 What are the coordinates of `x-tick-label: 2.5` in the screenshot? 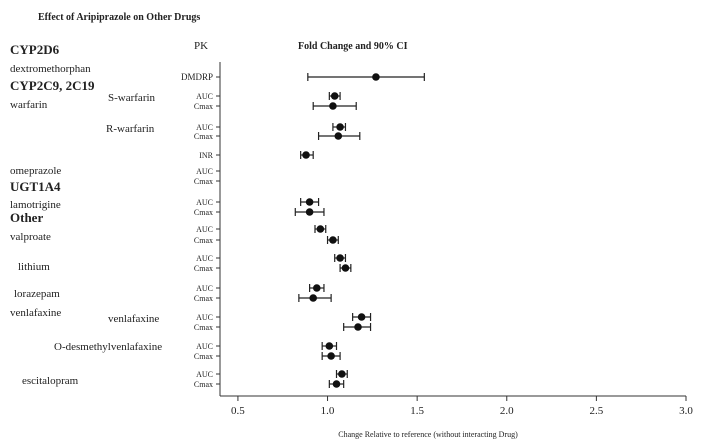 It's located at (597, 411).